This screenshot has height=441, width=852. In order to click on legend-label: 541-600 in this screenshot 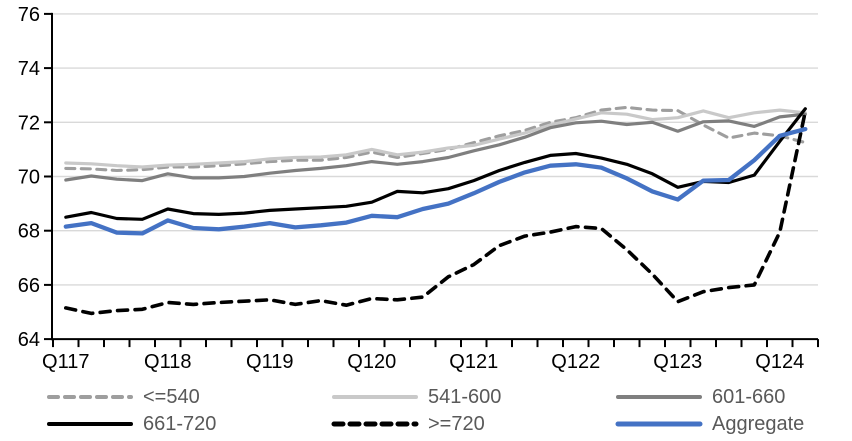, I will do `click(465, 396)`.